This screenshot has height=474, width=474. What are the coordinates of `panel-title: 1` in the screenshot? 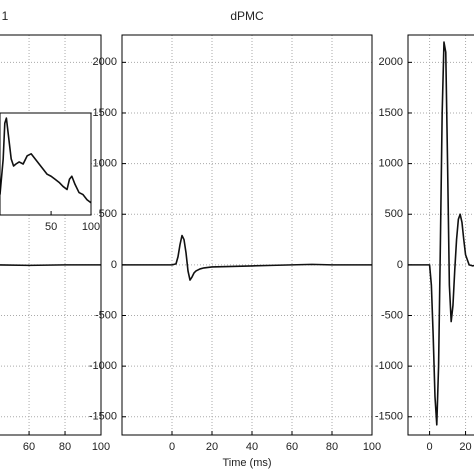 It's located at (5, 16).